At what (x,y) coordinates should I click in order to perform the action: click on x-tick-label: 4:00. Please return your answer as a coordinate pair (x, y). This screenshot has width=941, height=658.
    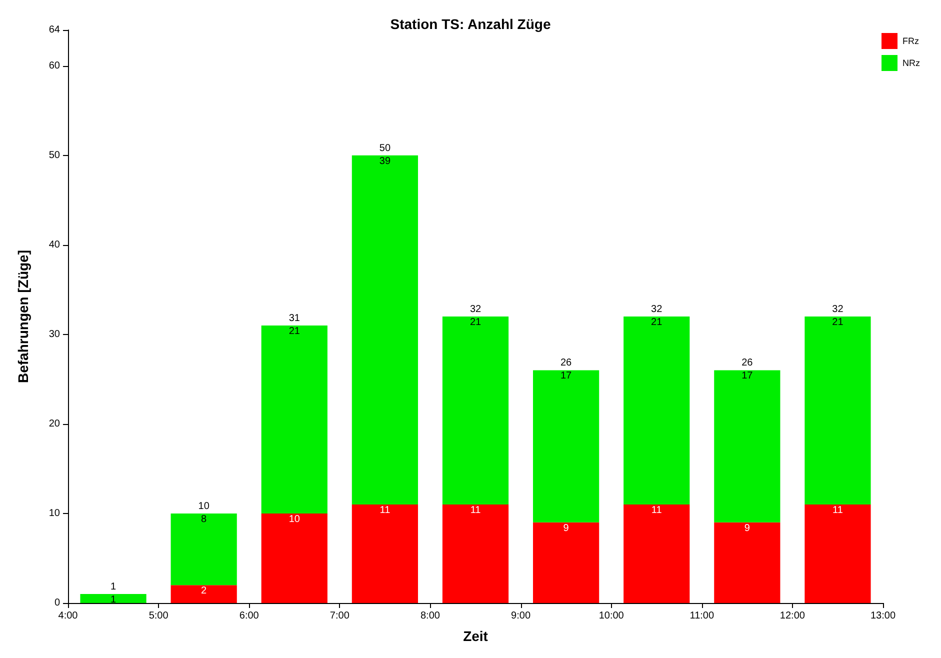
    Looking at the image, I should click on (68, 616).